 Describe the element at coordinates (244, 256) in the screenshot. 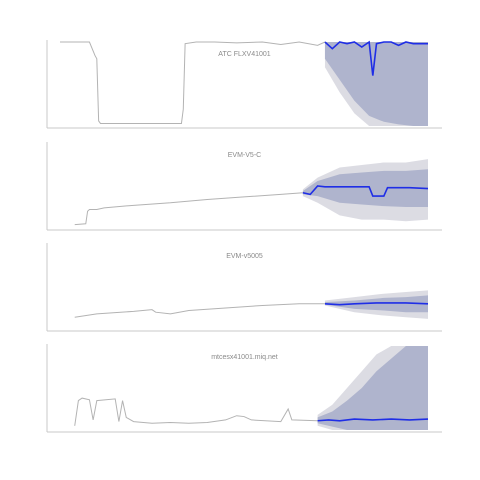

I see `chart-title: EVM-v5005` at that location.